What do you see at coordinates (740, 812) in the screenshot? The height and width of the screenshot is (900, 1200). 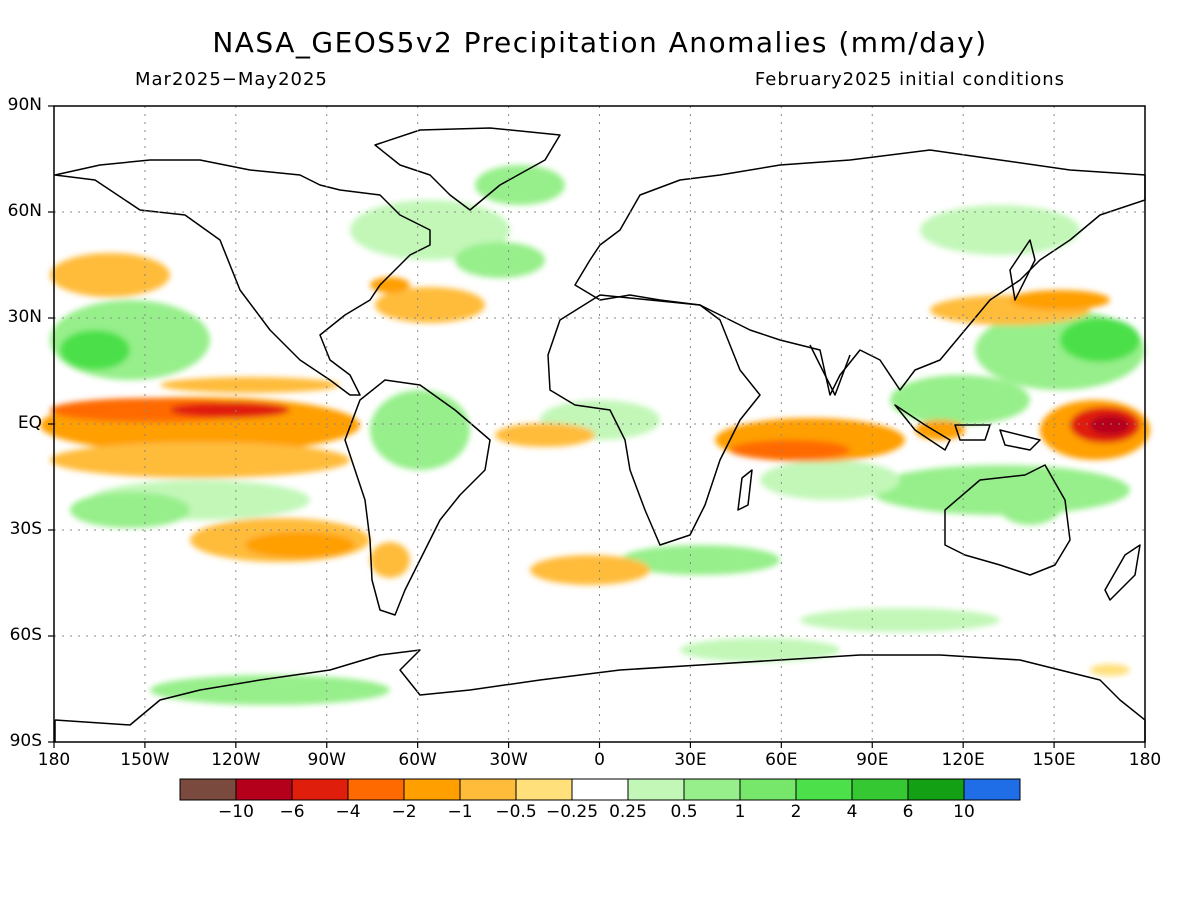 I see `colorbar-label: 1` at bounding box center [740, 812].